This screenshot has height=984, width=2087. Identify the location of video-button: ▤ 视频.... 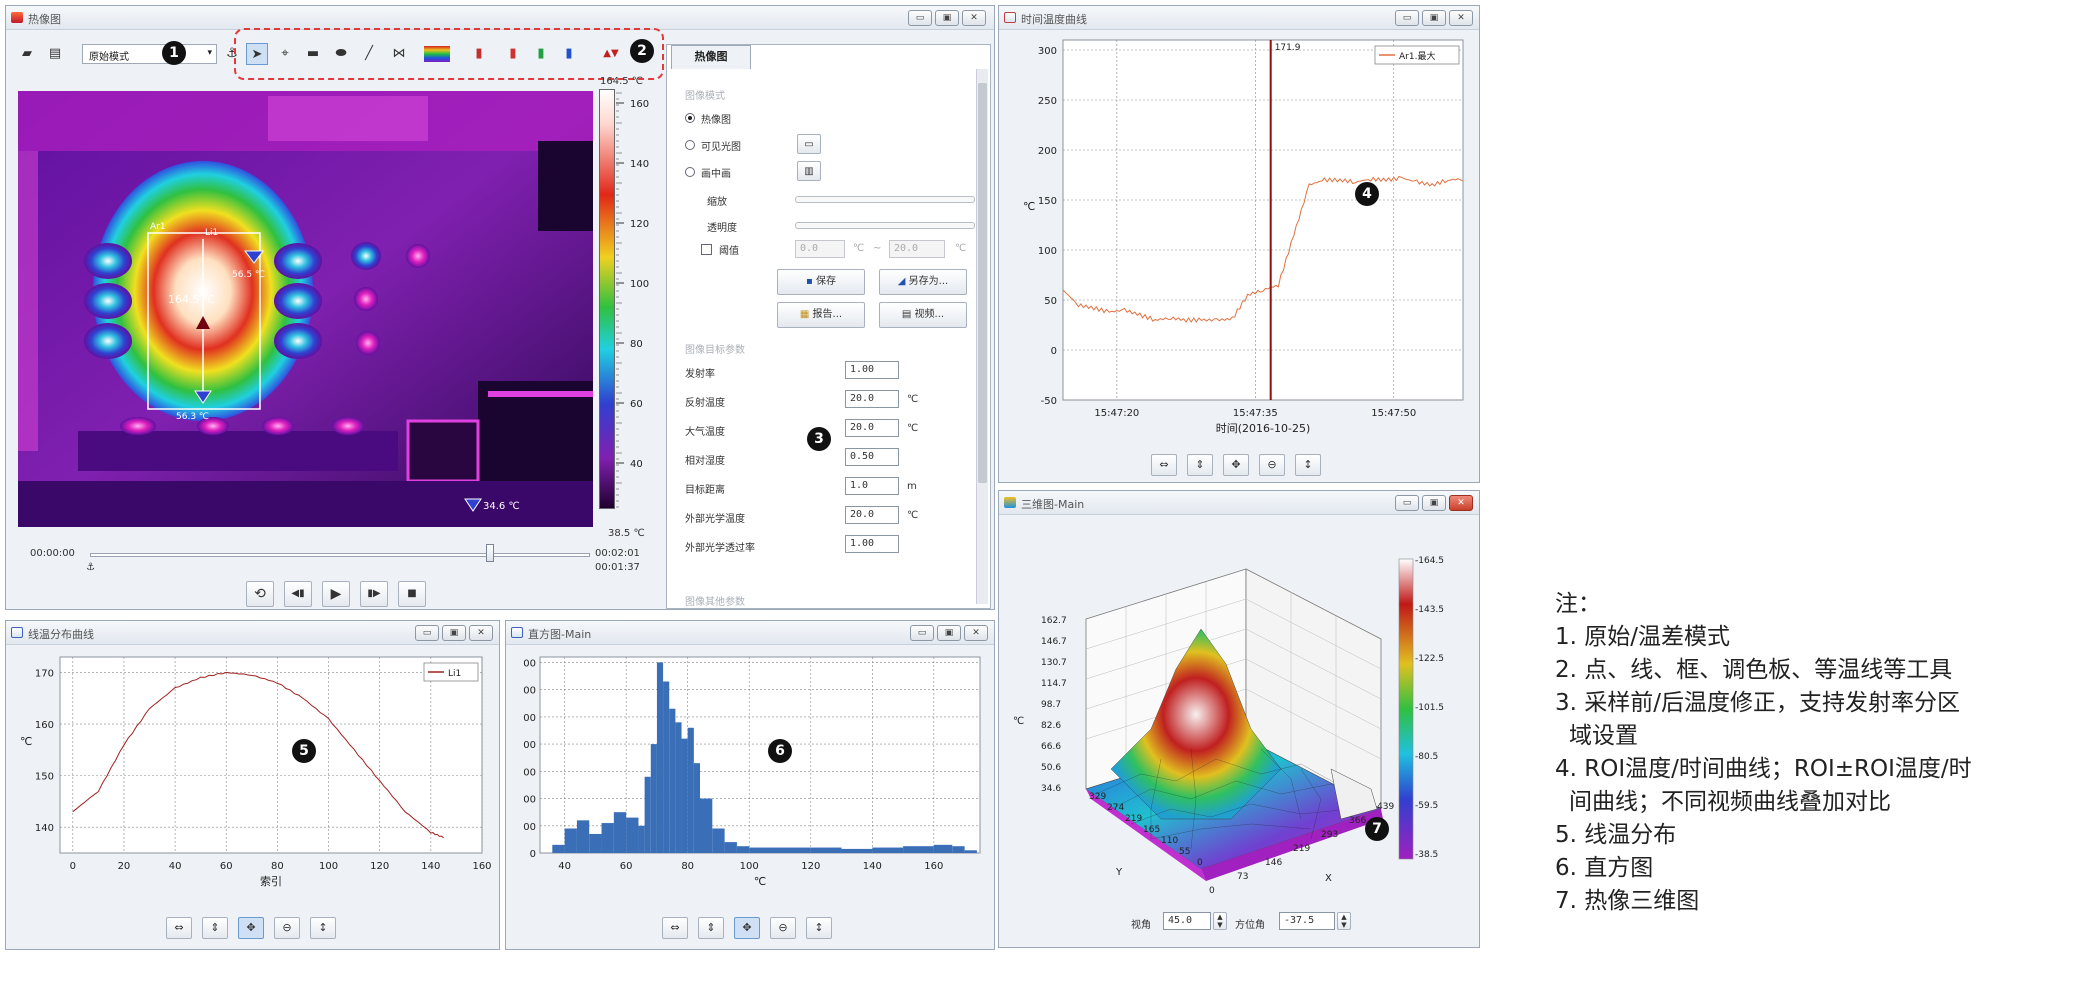
(923, 315).